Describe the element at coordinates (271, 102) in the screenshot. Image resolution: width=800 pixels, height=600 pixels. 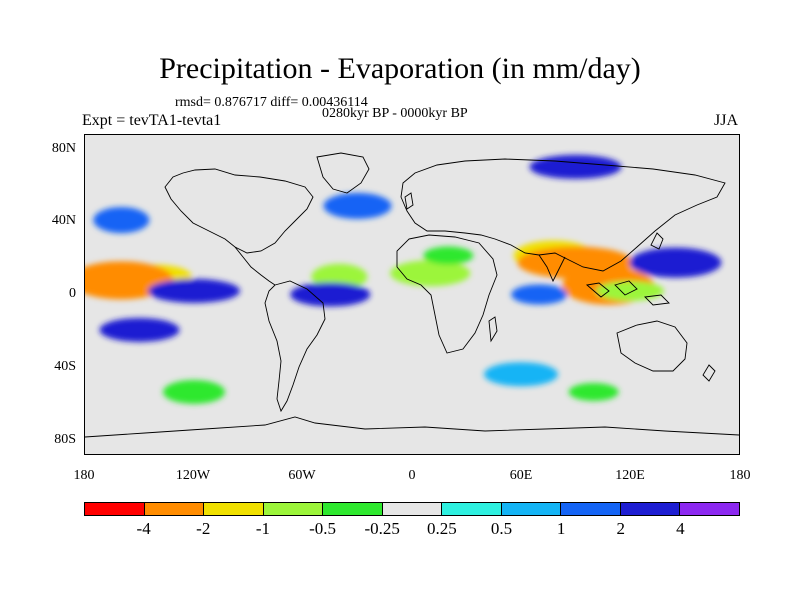
I see `stats-annotation: rmsd= 0.876717 diff= 0.00436114` at that location.